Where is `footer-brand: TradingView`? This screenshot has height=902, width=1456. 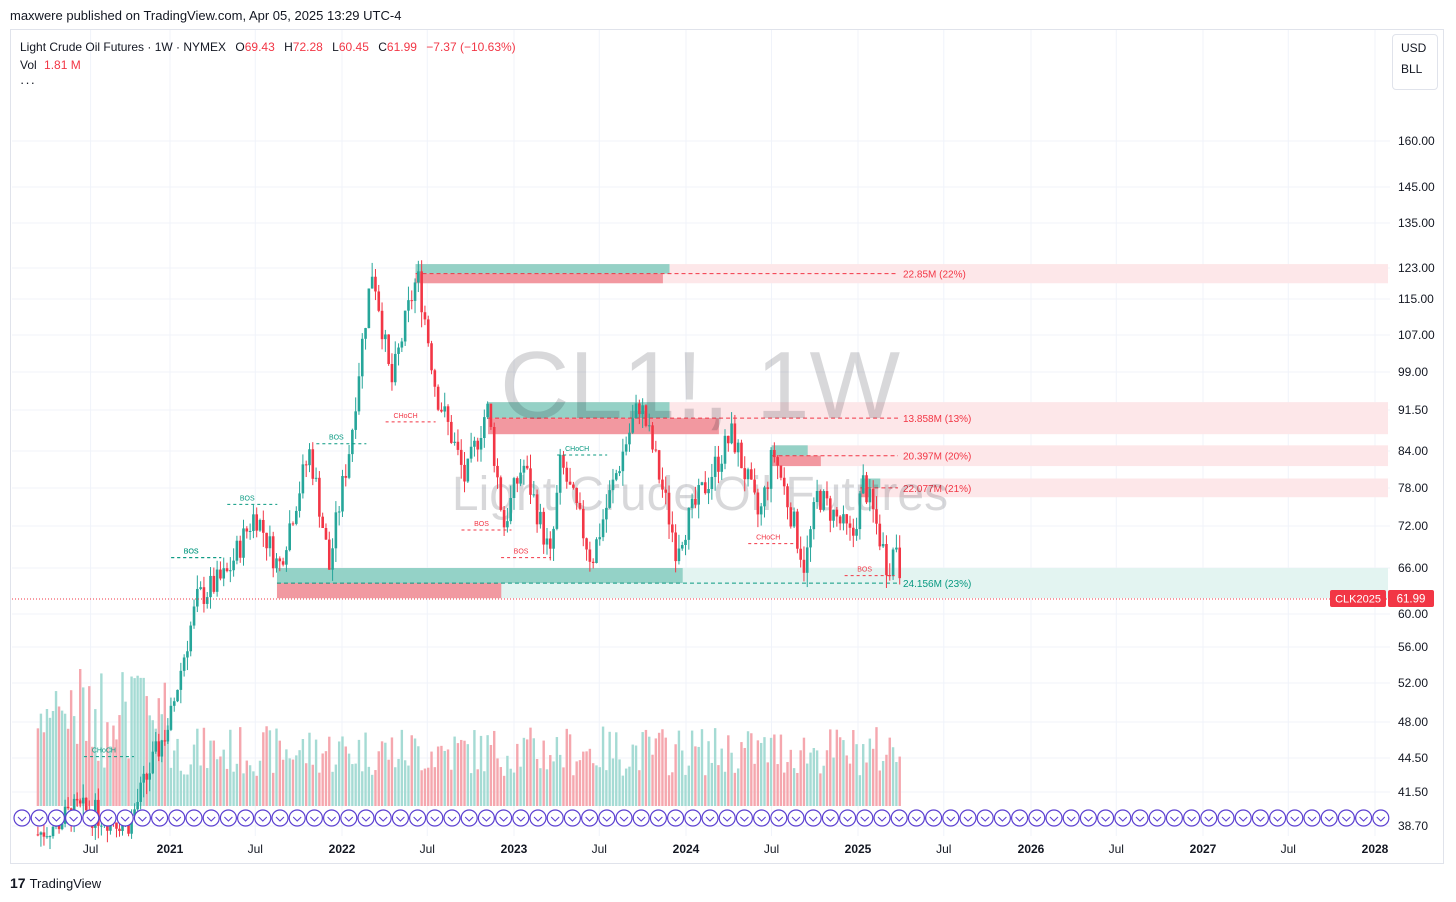
footer-brand: TradingView is located at coordinates (65, 883).